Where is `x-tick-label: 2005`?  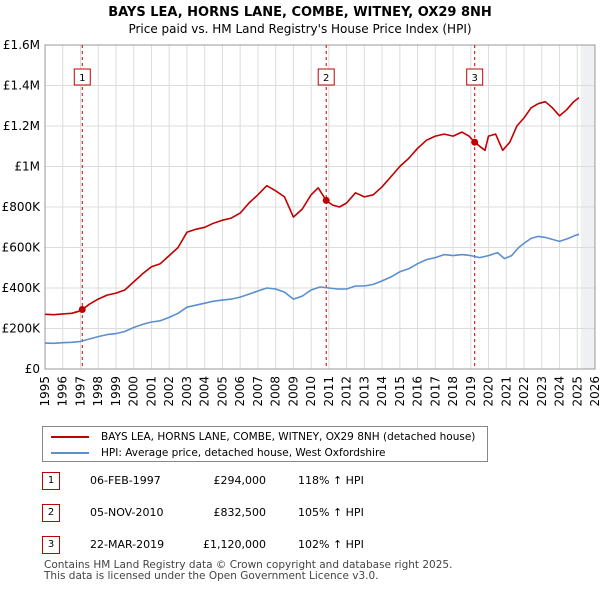
x-tick-label: 2005 is located at coordinates (222, 391).